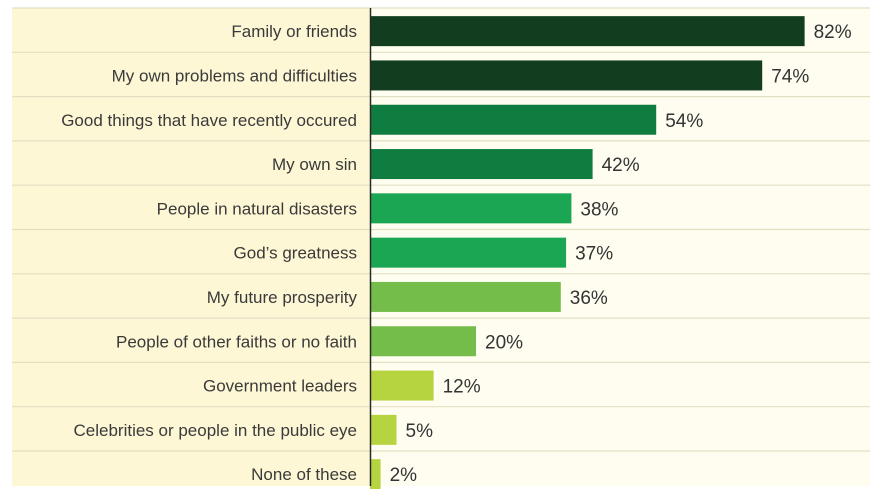 This screenshot has width=876, height=489. Describe the element at coordinates (215, 430) in the screenshot. I see `category-label: Celebrities or people in the public eye` at that location.